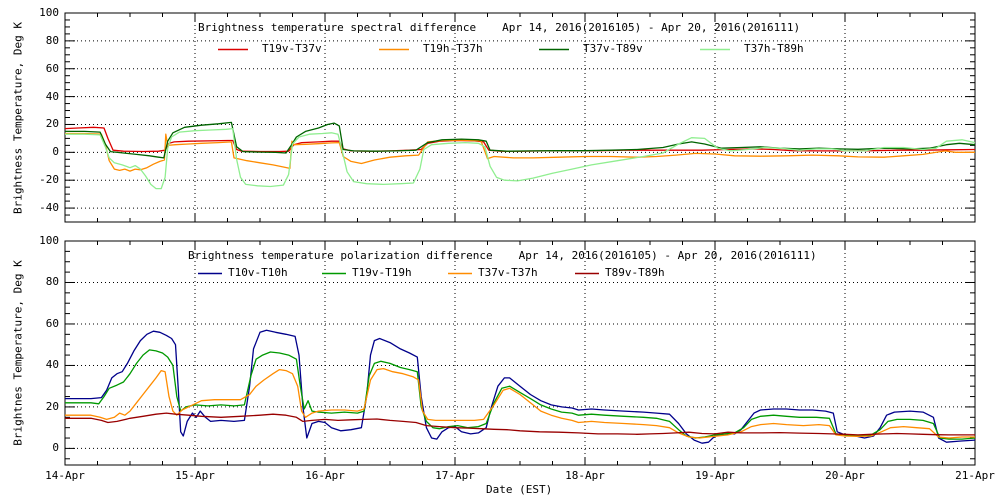  Describe the element at coordinates (613, 48) in the screenshot. I see `top-legend-label-T37v-T89v: T37v-T89v` at that location.